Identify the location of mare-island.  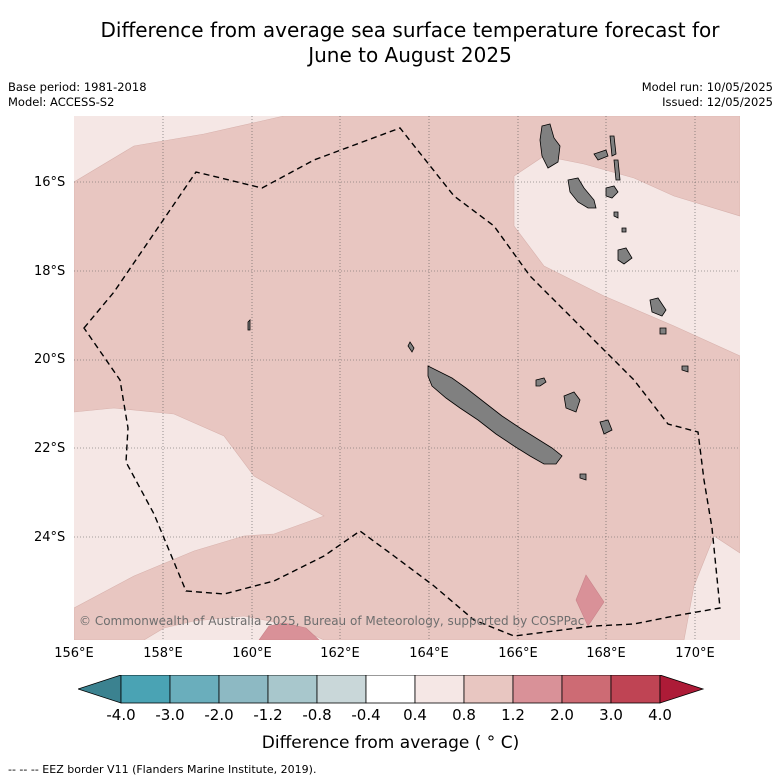
(606, 427).